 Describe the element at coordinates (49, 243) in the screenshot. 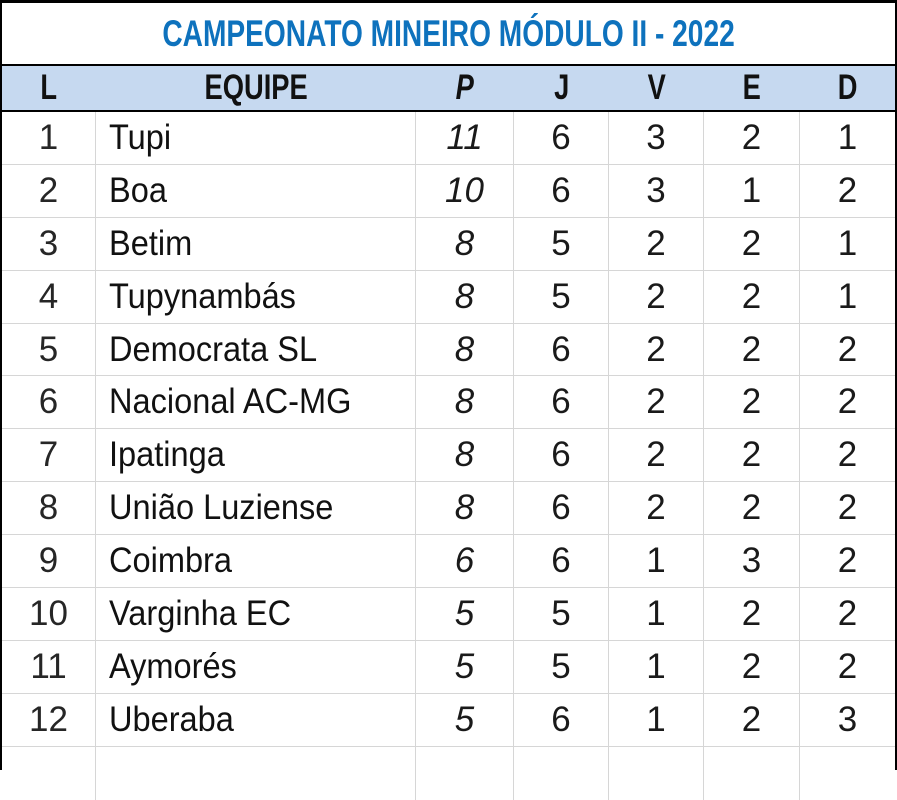

I see `cell-position: 3` at that location.